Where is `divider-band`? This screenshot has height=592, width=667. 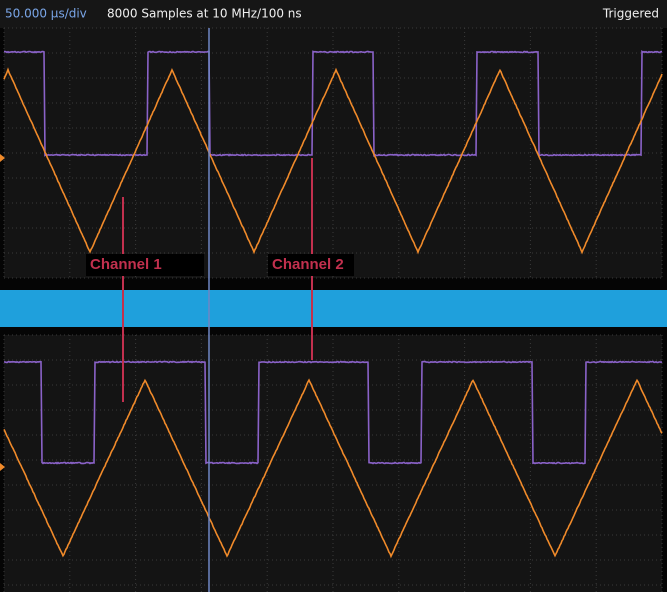
divider-band is located at coordinates (333, 308).